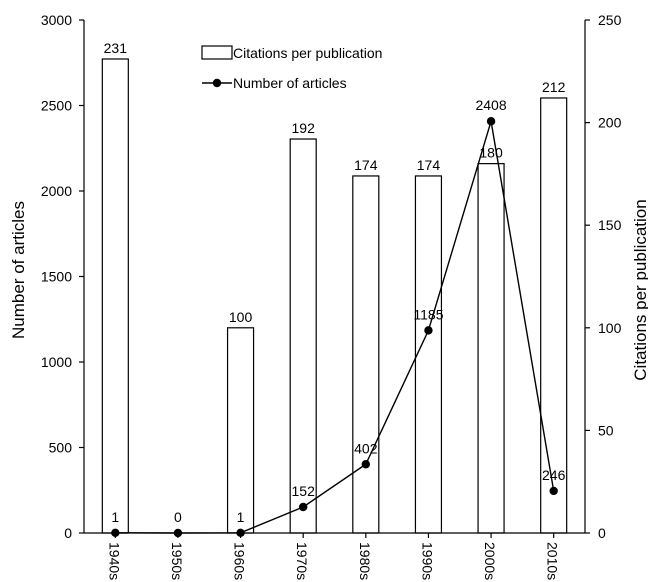 This screenshot has width=648, height=582. Describe the element at coordinates (553, 491) in the screenshot. I see `point-2010s` at that location.